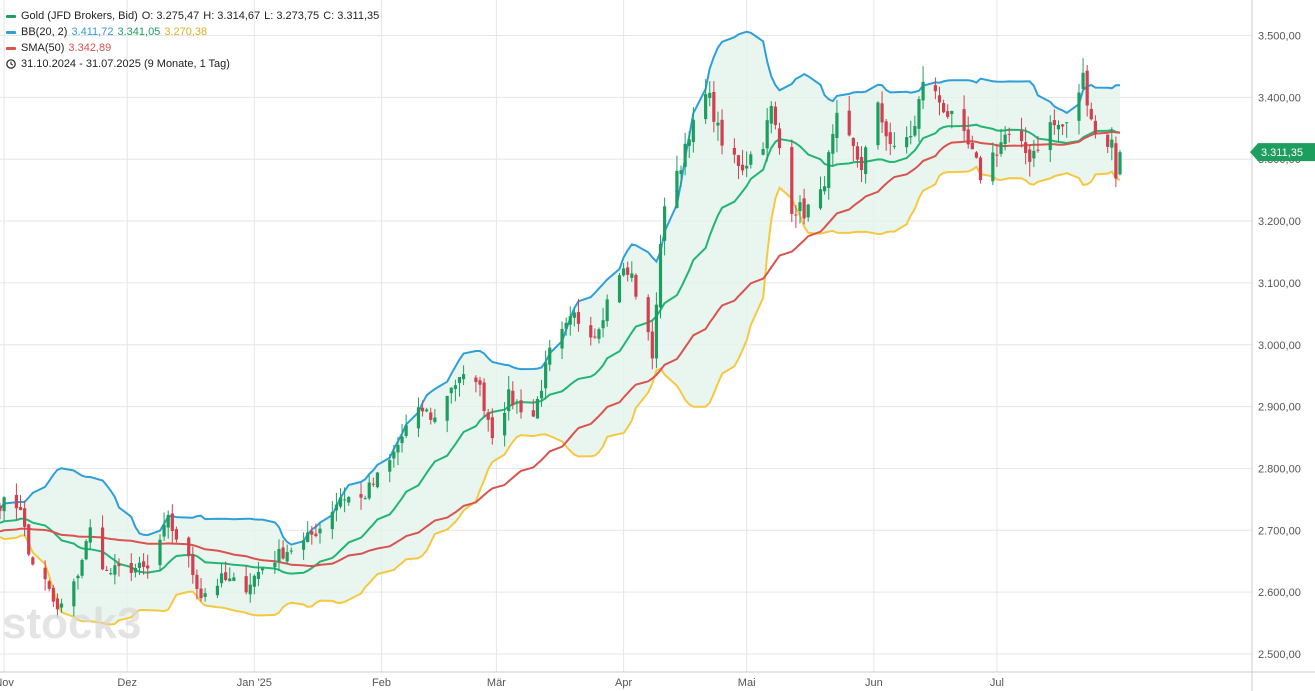 The width and height of the screenshot is (1315, 691). Describe the element at coordinates (997, 683) in the screenshot. I see `x-tick-label: Jul` at that location.